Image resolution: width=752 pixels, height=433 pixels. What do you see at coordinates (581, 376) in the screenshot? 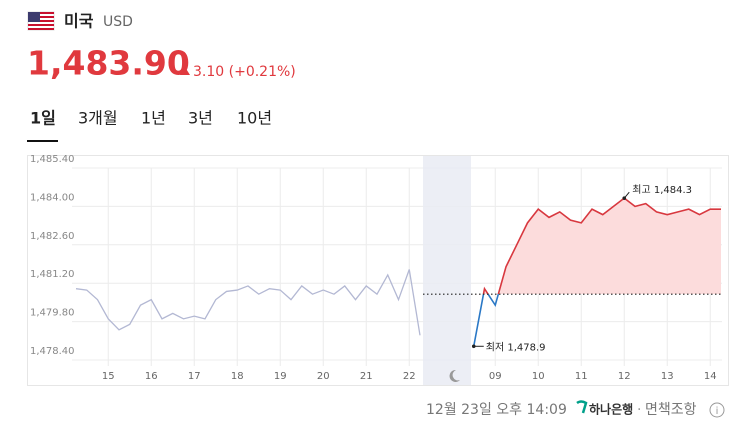
I see `x-tick-label: 11` at bounding box center [581, 376].